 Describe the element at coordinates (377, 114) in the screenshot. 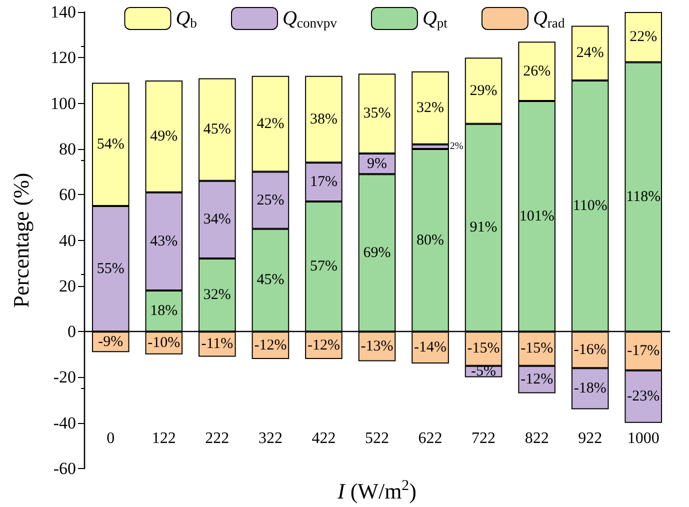

I see `data-label: 35%` at that location.